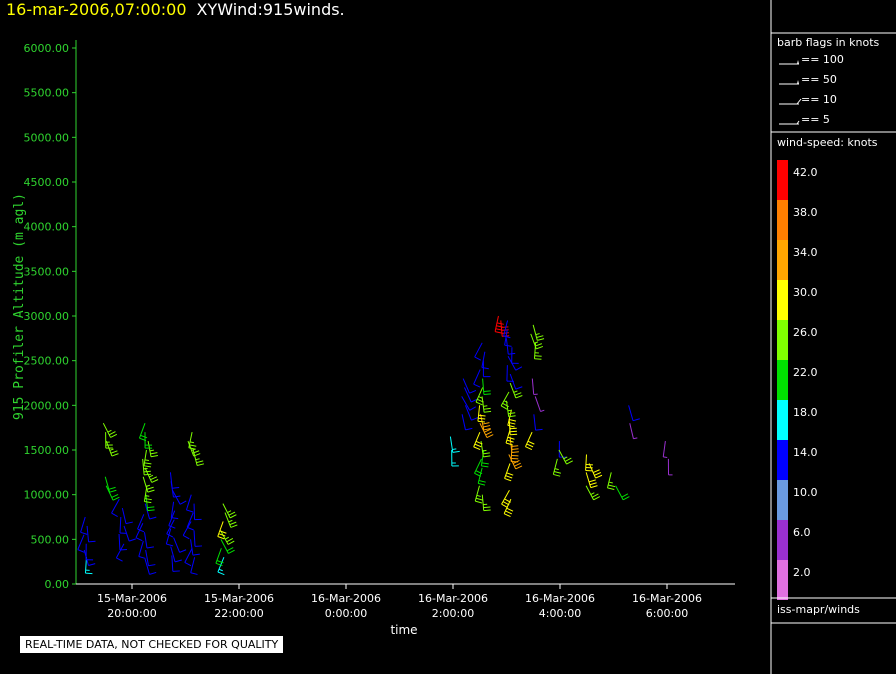 The width and height of the screenshot is (896, 674). What do you see at coordinates (805, 332) in the screenshot?
I see `color-swatch-label: 26.0` at bounding box center [805, 332].